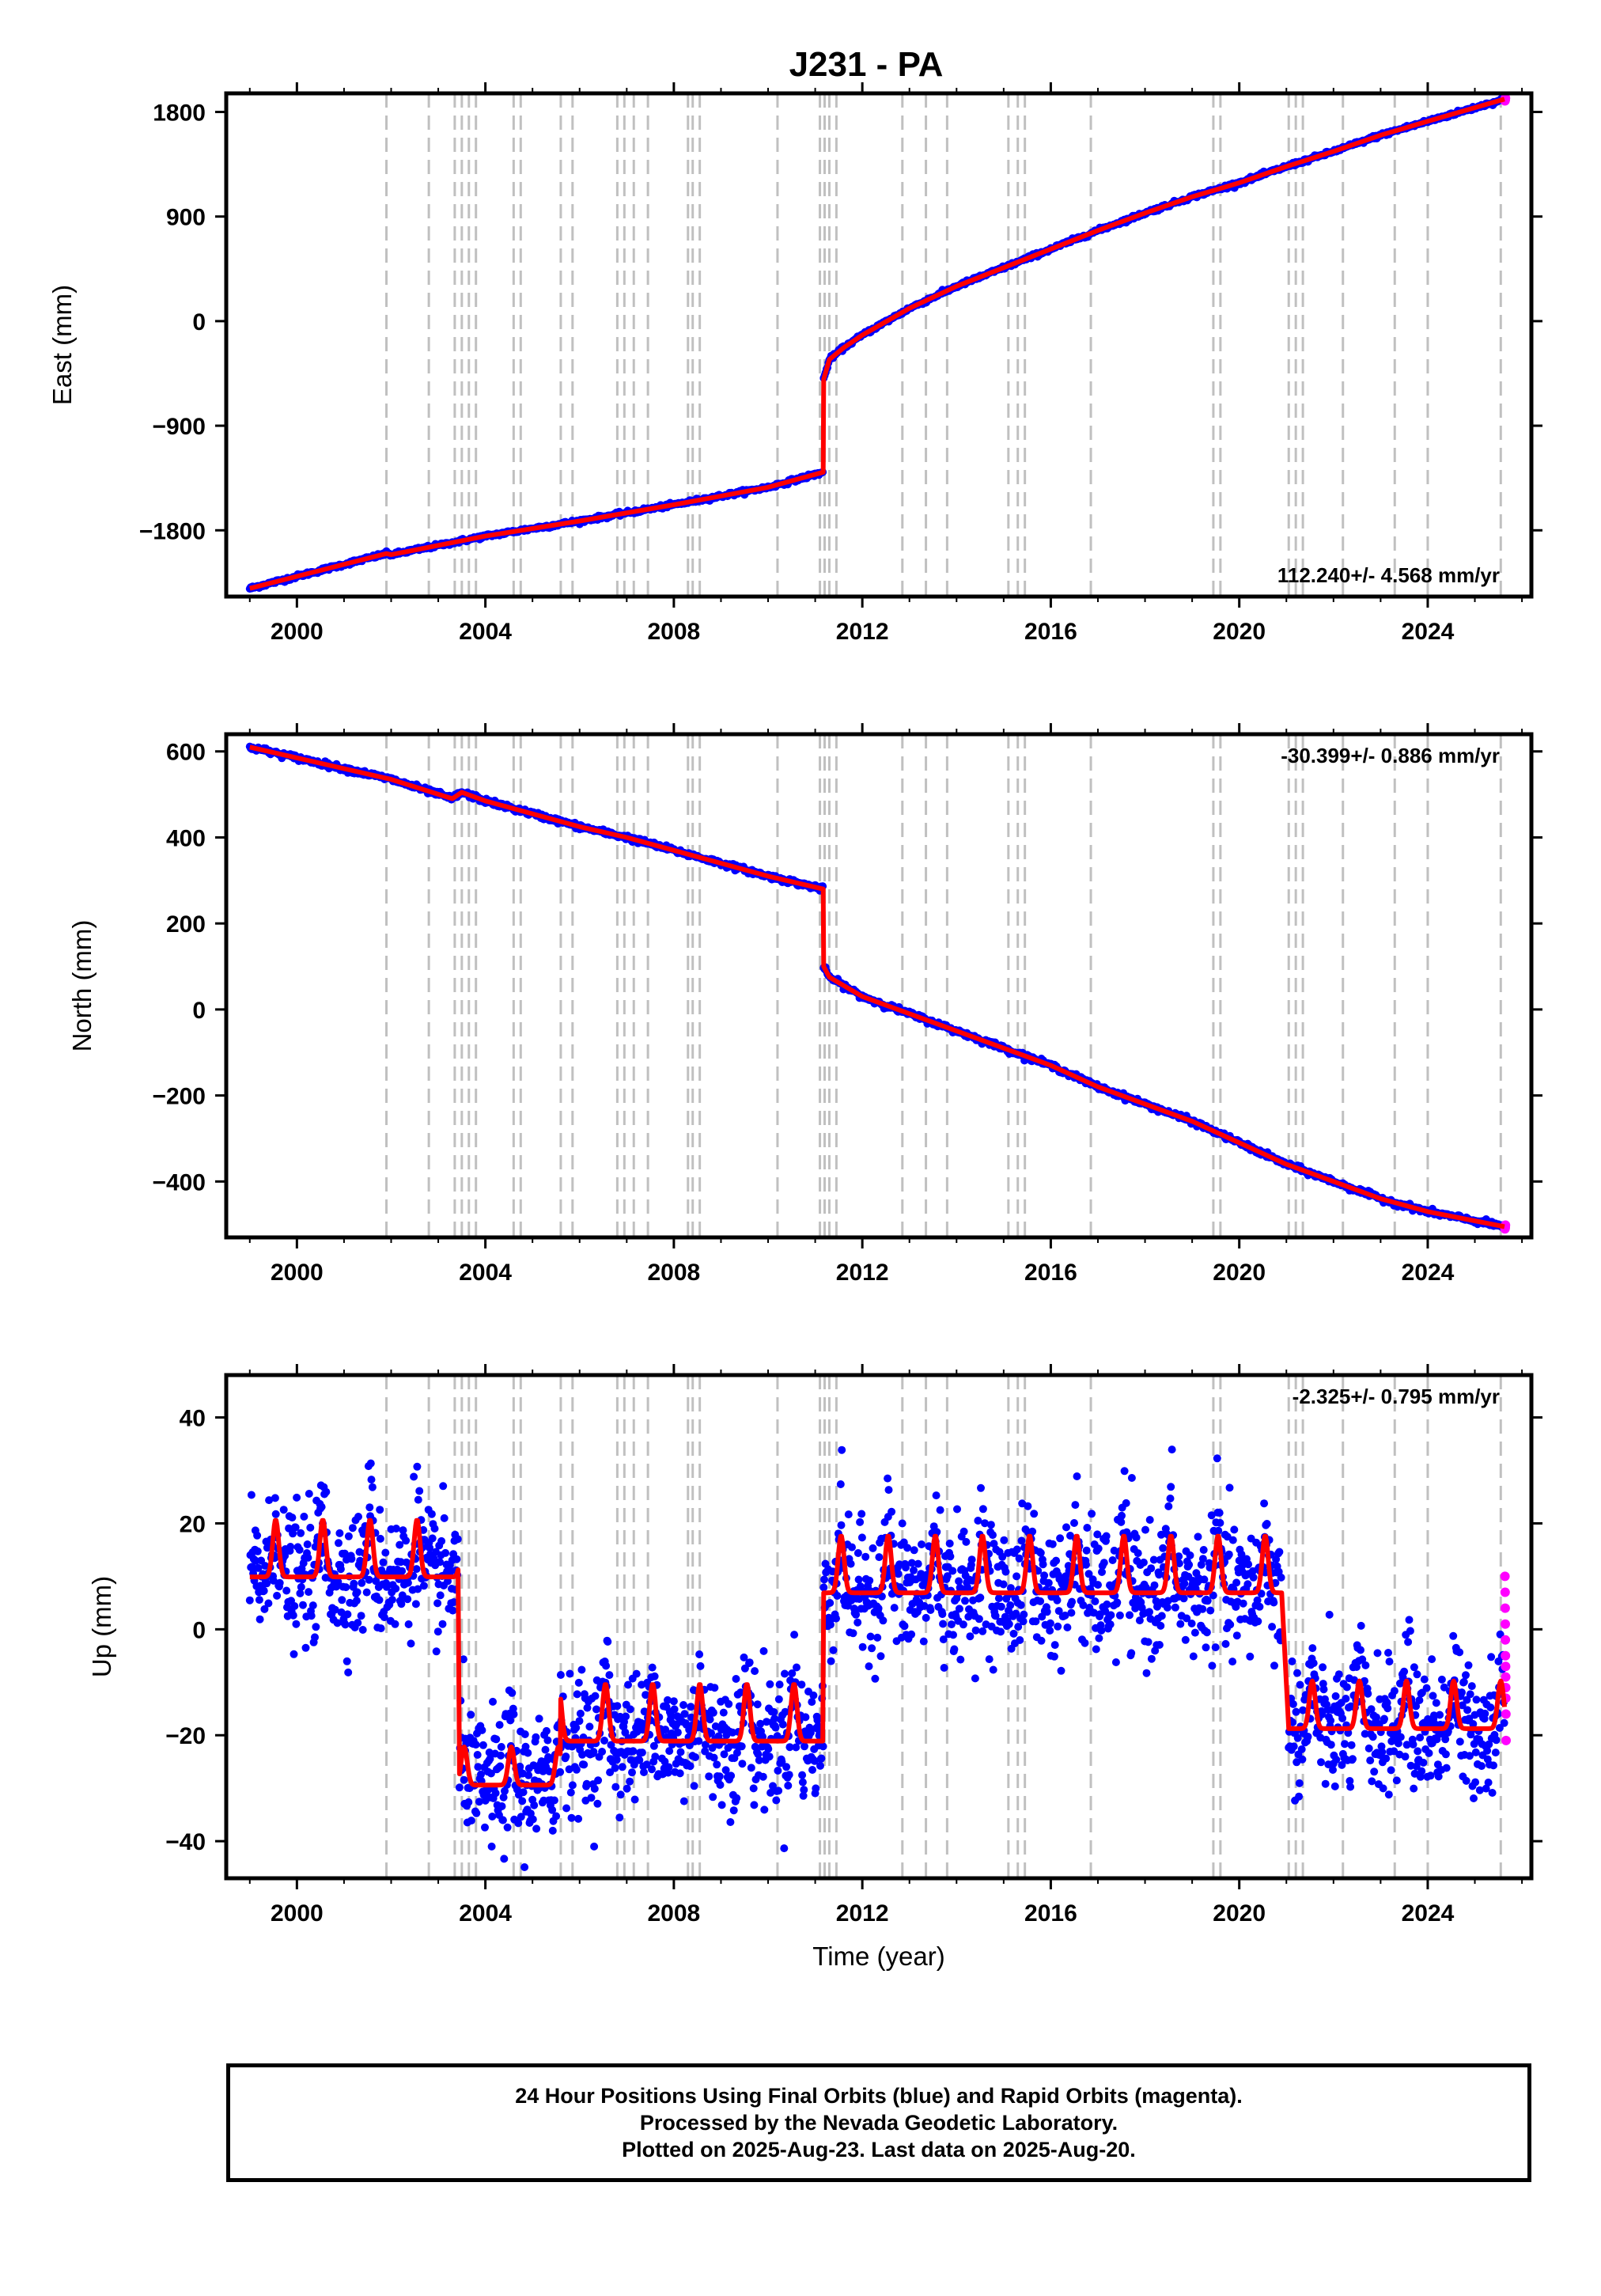 The image size is (1601, 2296). I want to click on x-tick-label: 2008, so click(675, 1273).